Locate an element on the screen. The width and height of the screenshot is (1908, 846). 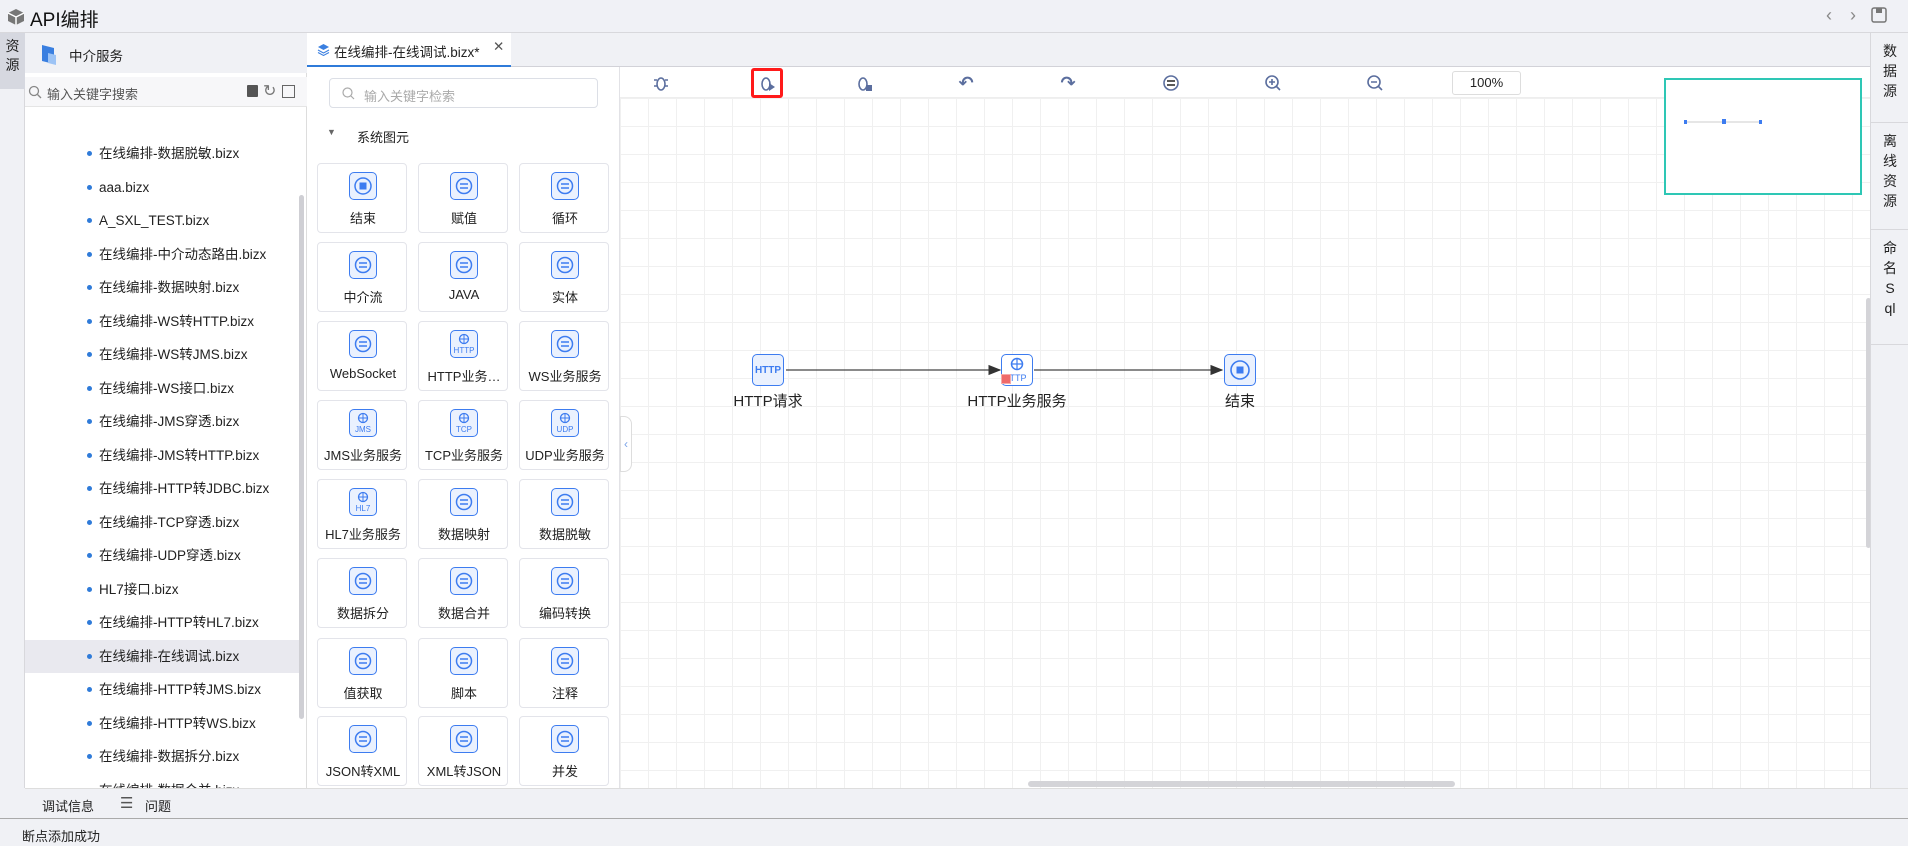
minimap is located at coordinates (1763, 136).